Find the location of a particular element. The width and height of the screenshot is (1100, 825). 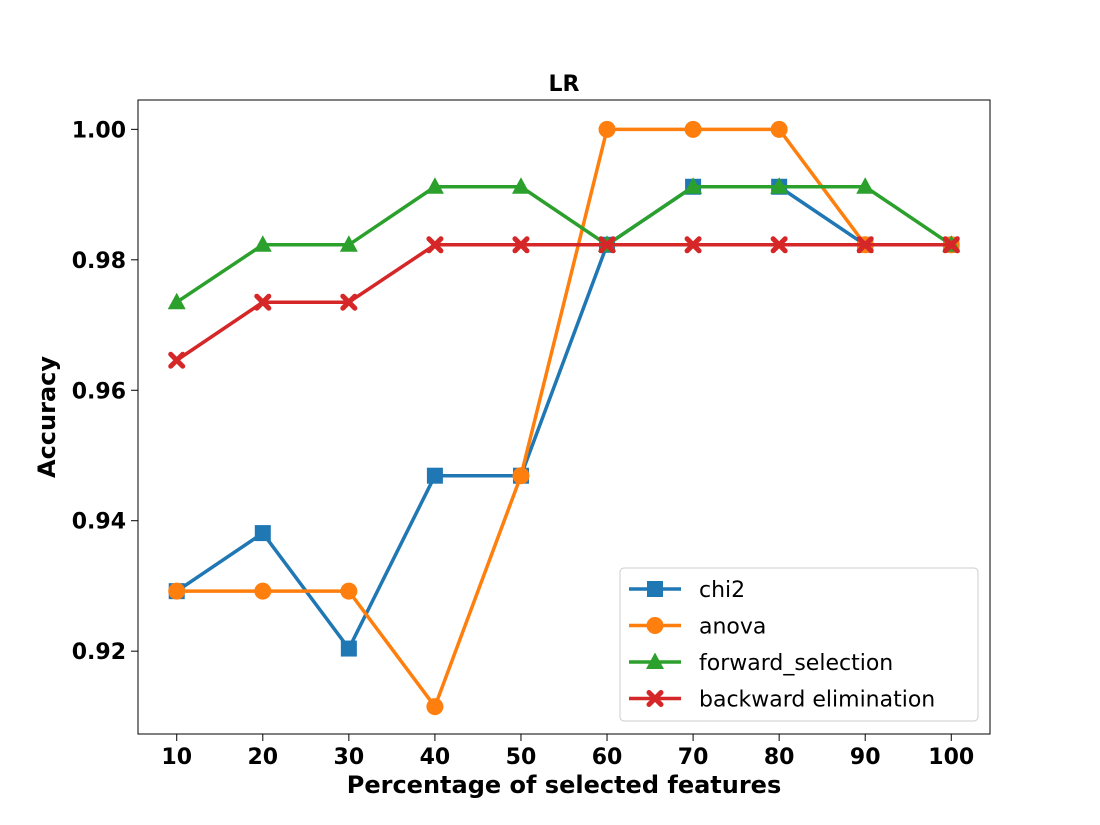

legend-marker-anova is located at coordinates (655, 625).